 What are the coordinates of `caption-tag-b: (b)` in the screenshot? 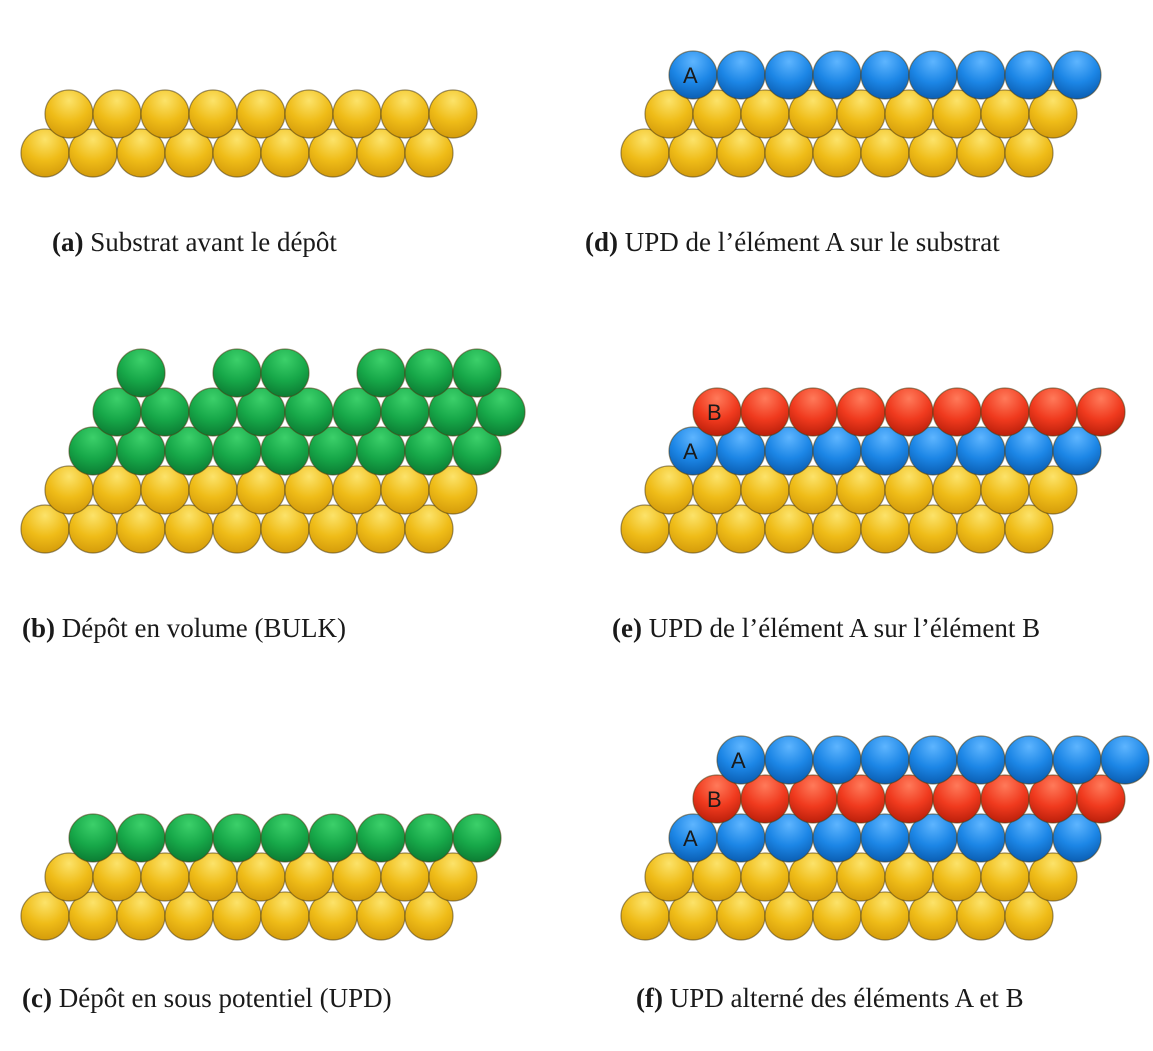 It's located at (38, 628).